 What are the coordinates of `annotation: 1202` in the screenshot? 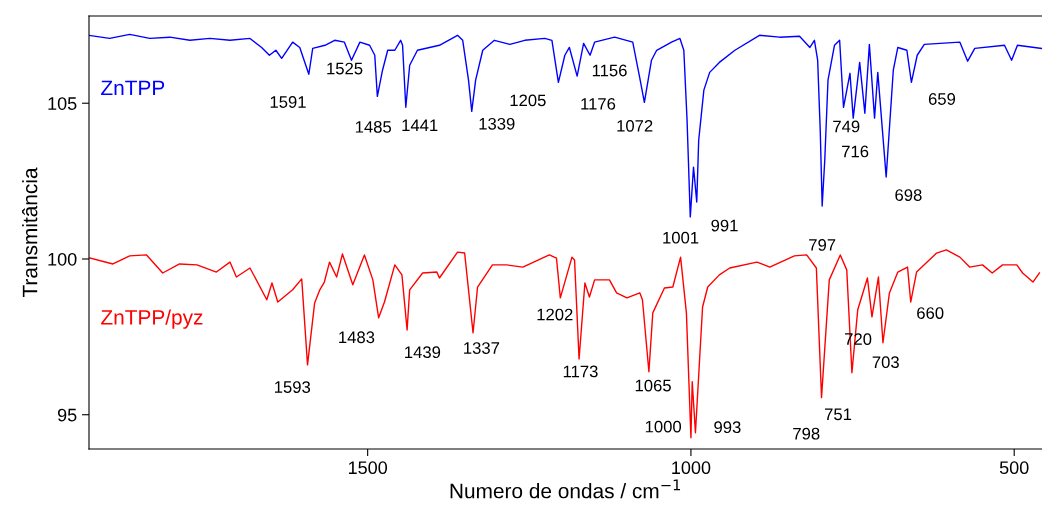 It's located at (555, 314).